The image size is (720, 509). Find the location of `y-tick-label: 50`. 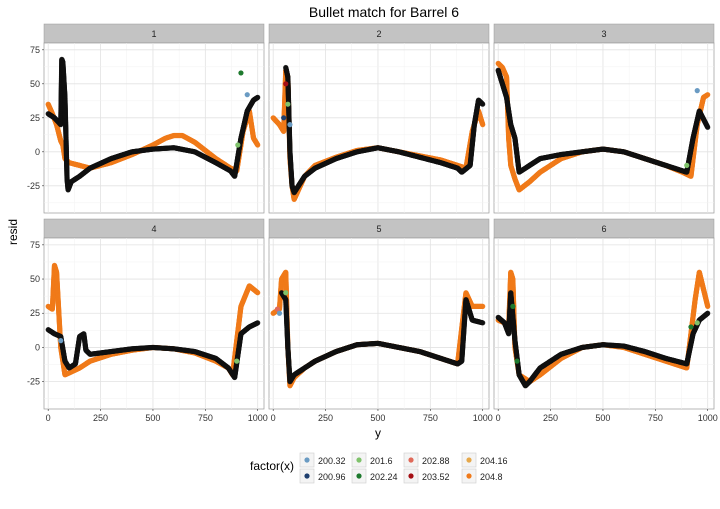

y-tick-label: 50 is located at coordinates (35, 84).